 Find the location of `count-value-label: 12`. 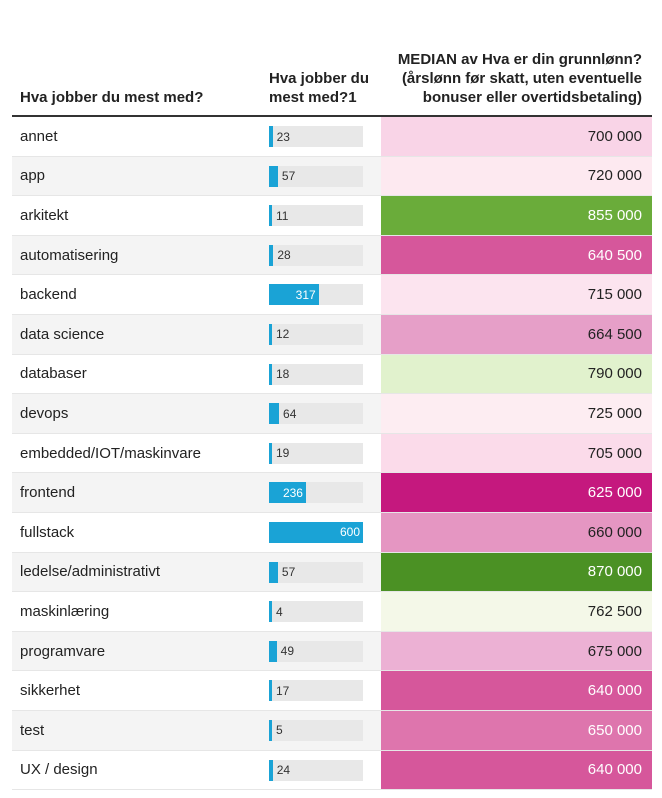

count-value-label: 12 is located at coordinates (283, 334).